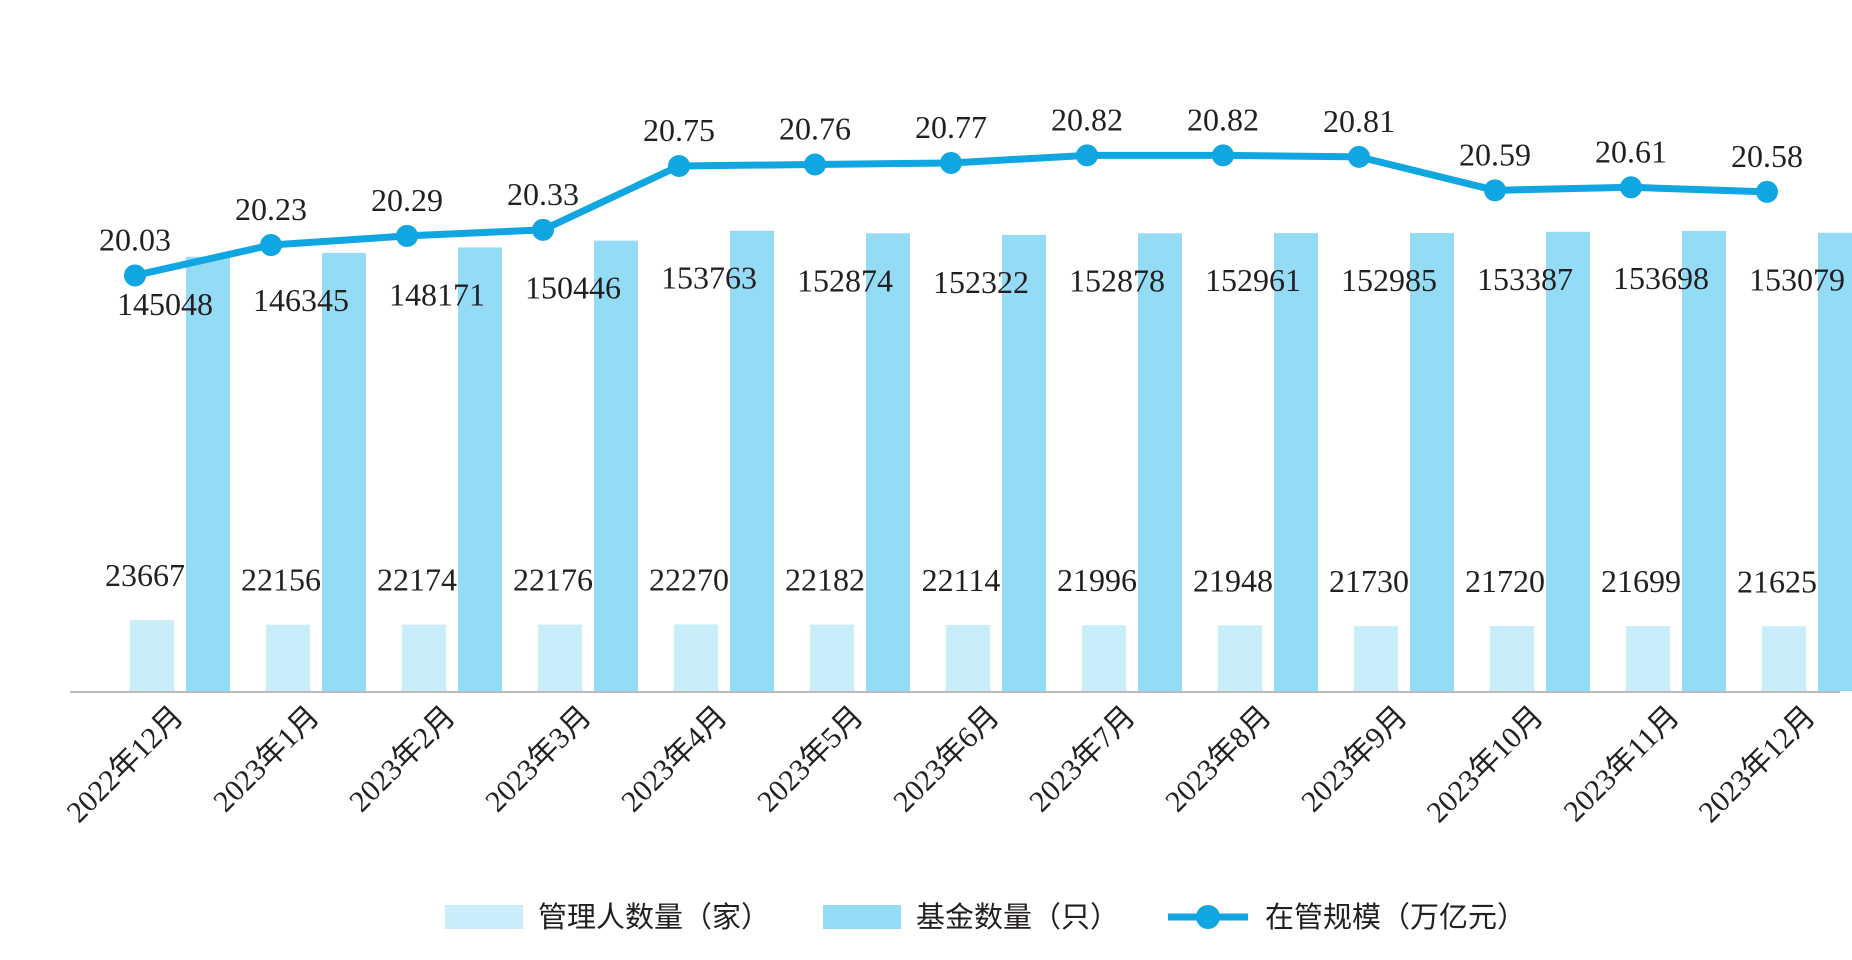 This screenshot has height=960, width=1852. Describe the element at coordinates (674, 759) in the screenshot. I see `x-tick-4: 2023年4月` at that location.